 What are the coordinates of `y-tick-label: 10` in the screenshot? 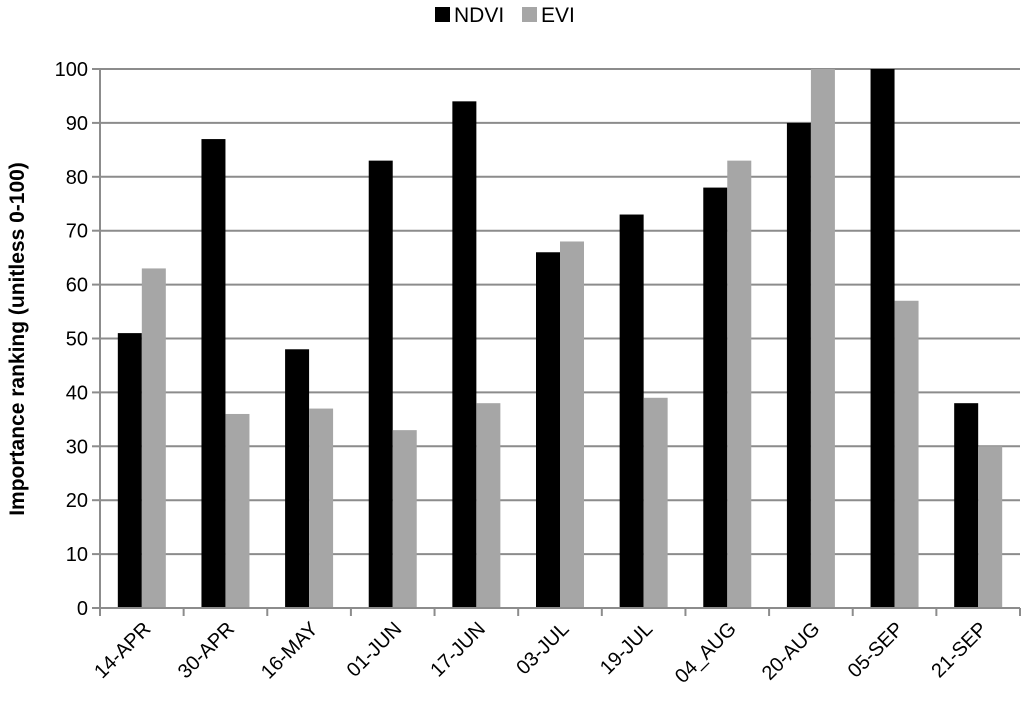 It's located at (77, 555).